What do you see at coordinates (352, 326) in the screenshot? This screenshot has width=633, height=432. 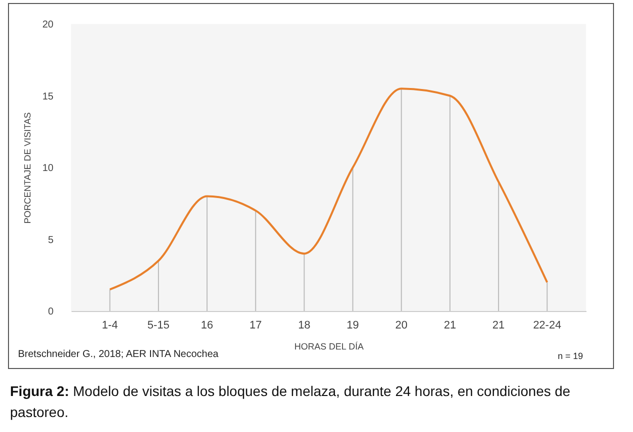 I see `x-tick-label: 19` at bounding box center [352, 326].